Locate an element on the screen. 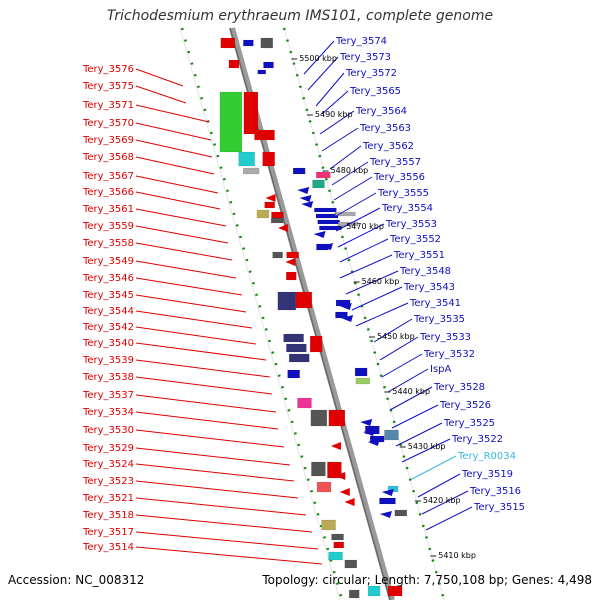 The height and width of the screenshot is (600, 600). gene-label-left: Tery_3559 is located at coordinates (108, 226).